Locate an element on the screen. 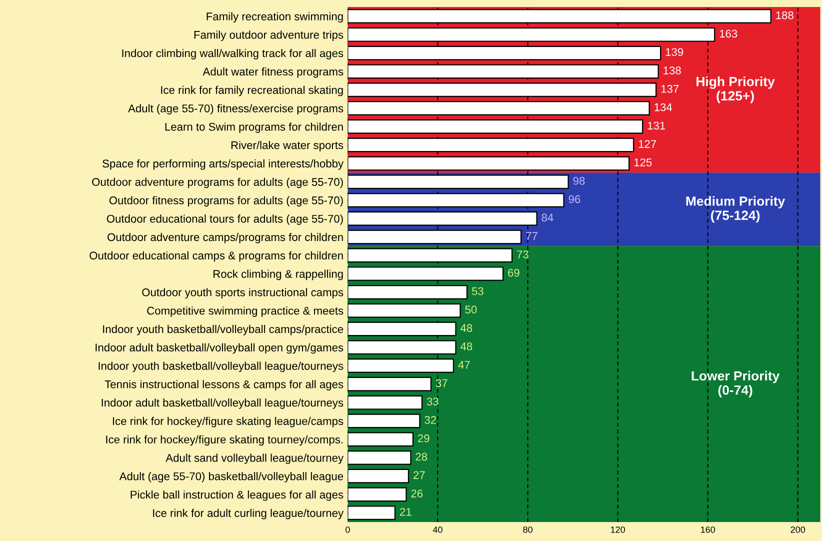  data-label: 188 is located at coordinates (785, 15).